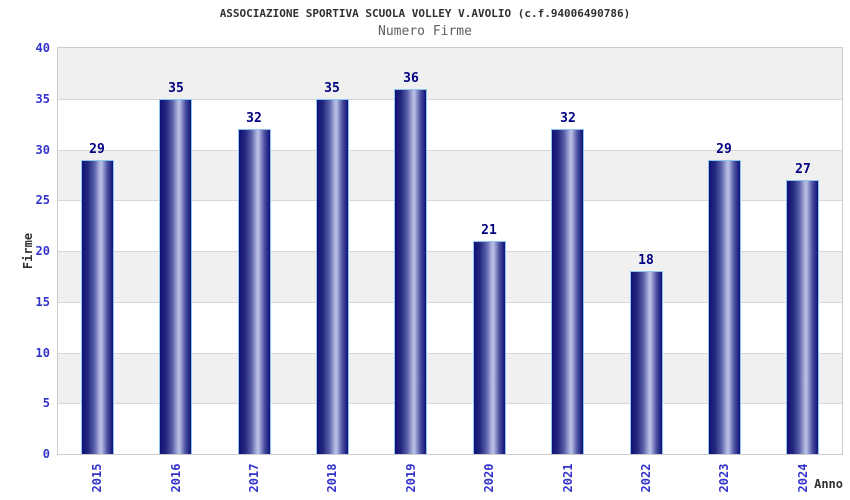 This screenshot has height=500, width=850. What do you see at coordinates (97, 478) in the screenshot?
I see `x-tick-label: 2015` at bounding box center [97, 478].